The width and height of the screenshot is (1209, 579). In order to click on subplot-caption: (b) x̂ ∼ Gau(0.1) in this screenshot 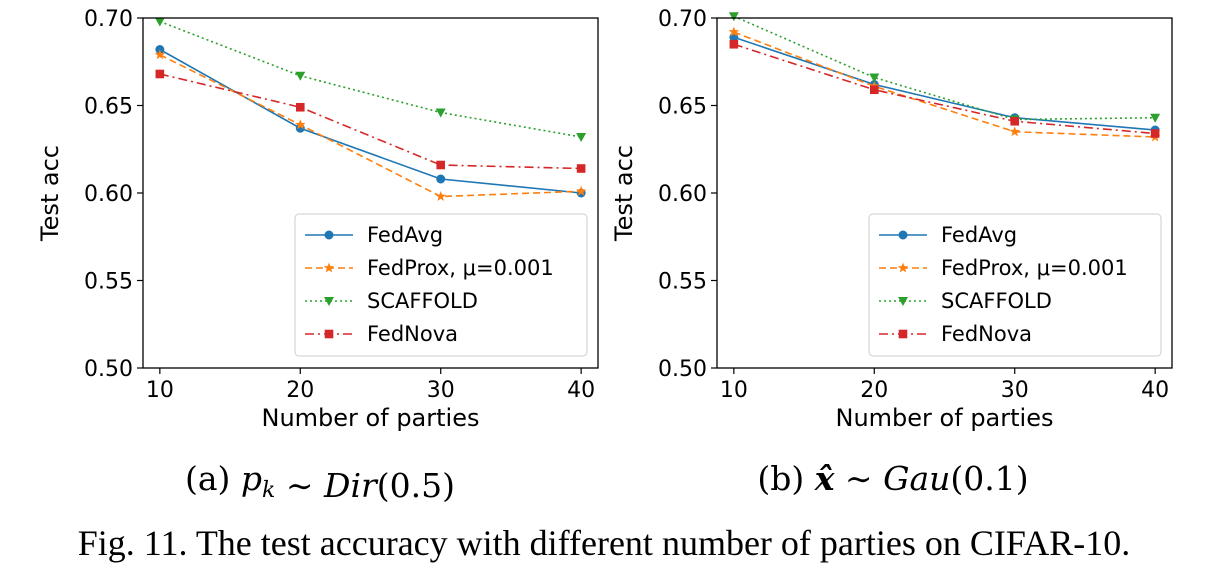, I will do `click(892, 478)`.